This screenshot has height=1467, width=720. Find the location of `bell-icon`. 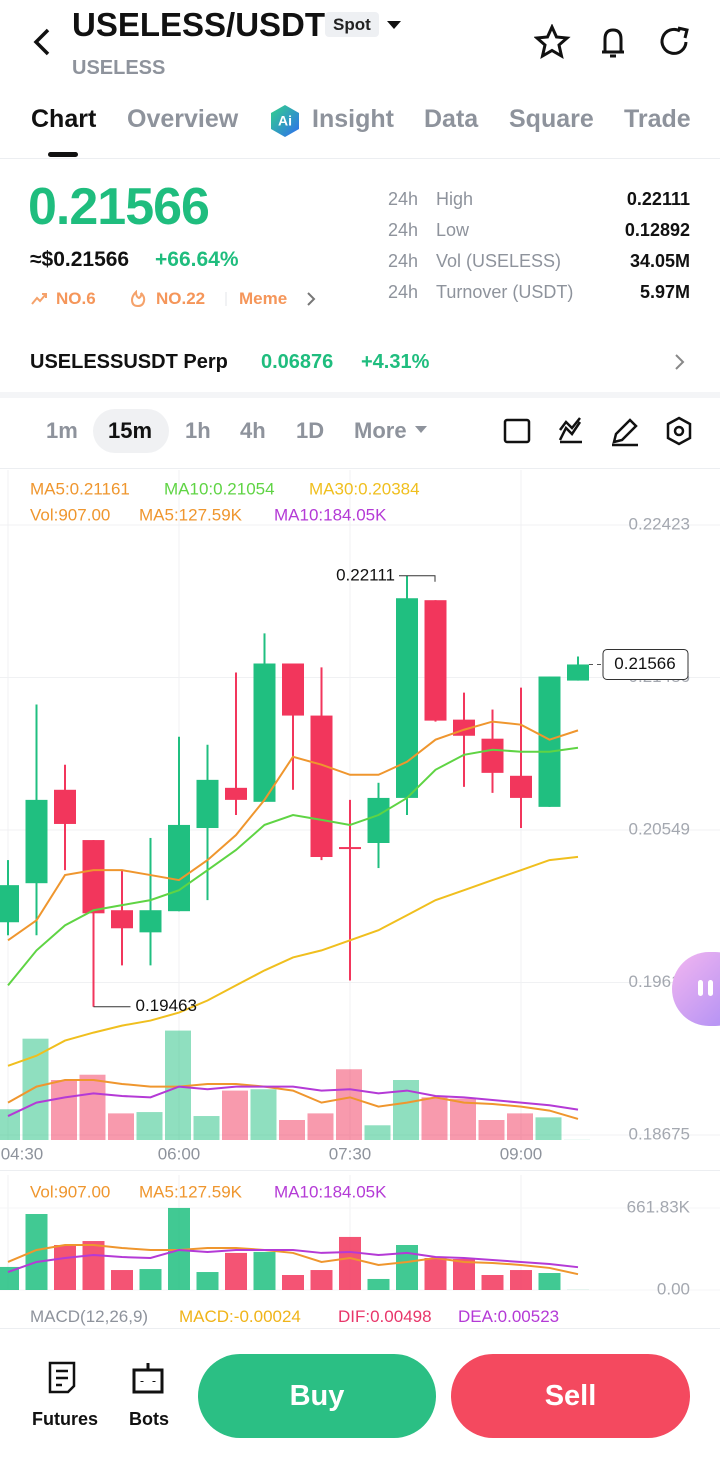

bell-icon is located at coordinates (613, 43).